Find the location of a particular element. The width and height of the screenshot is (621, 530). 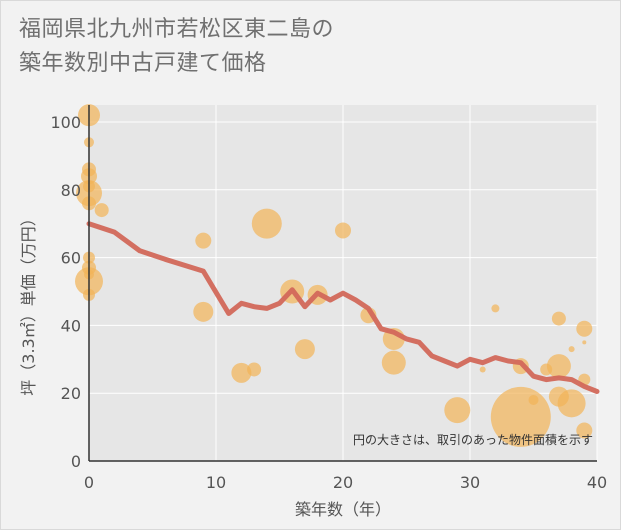

x-axis-title: 築年数（年） is located at coordinates (343, 509).